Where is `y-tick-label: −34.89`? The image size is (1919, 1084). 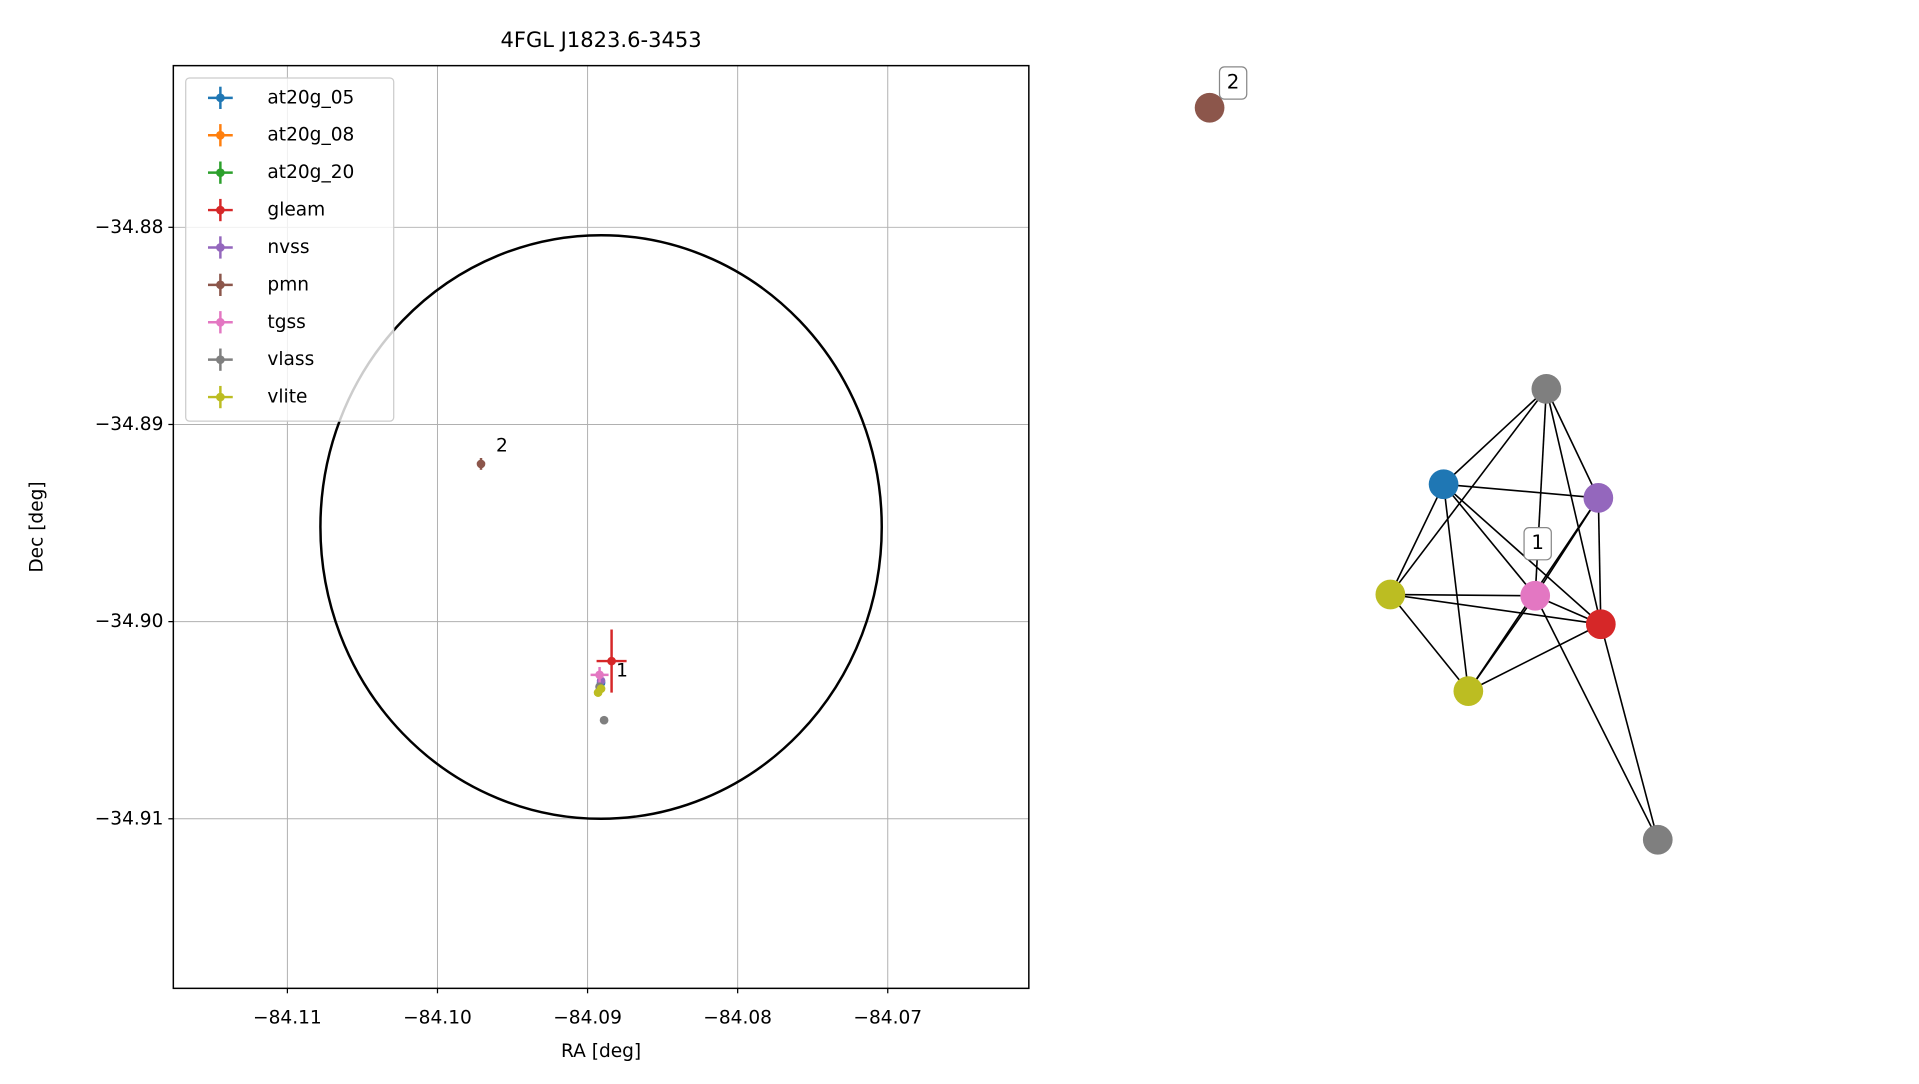 y-tick-label: −34.89 is located at coordinates (129, 424).